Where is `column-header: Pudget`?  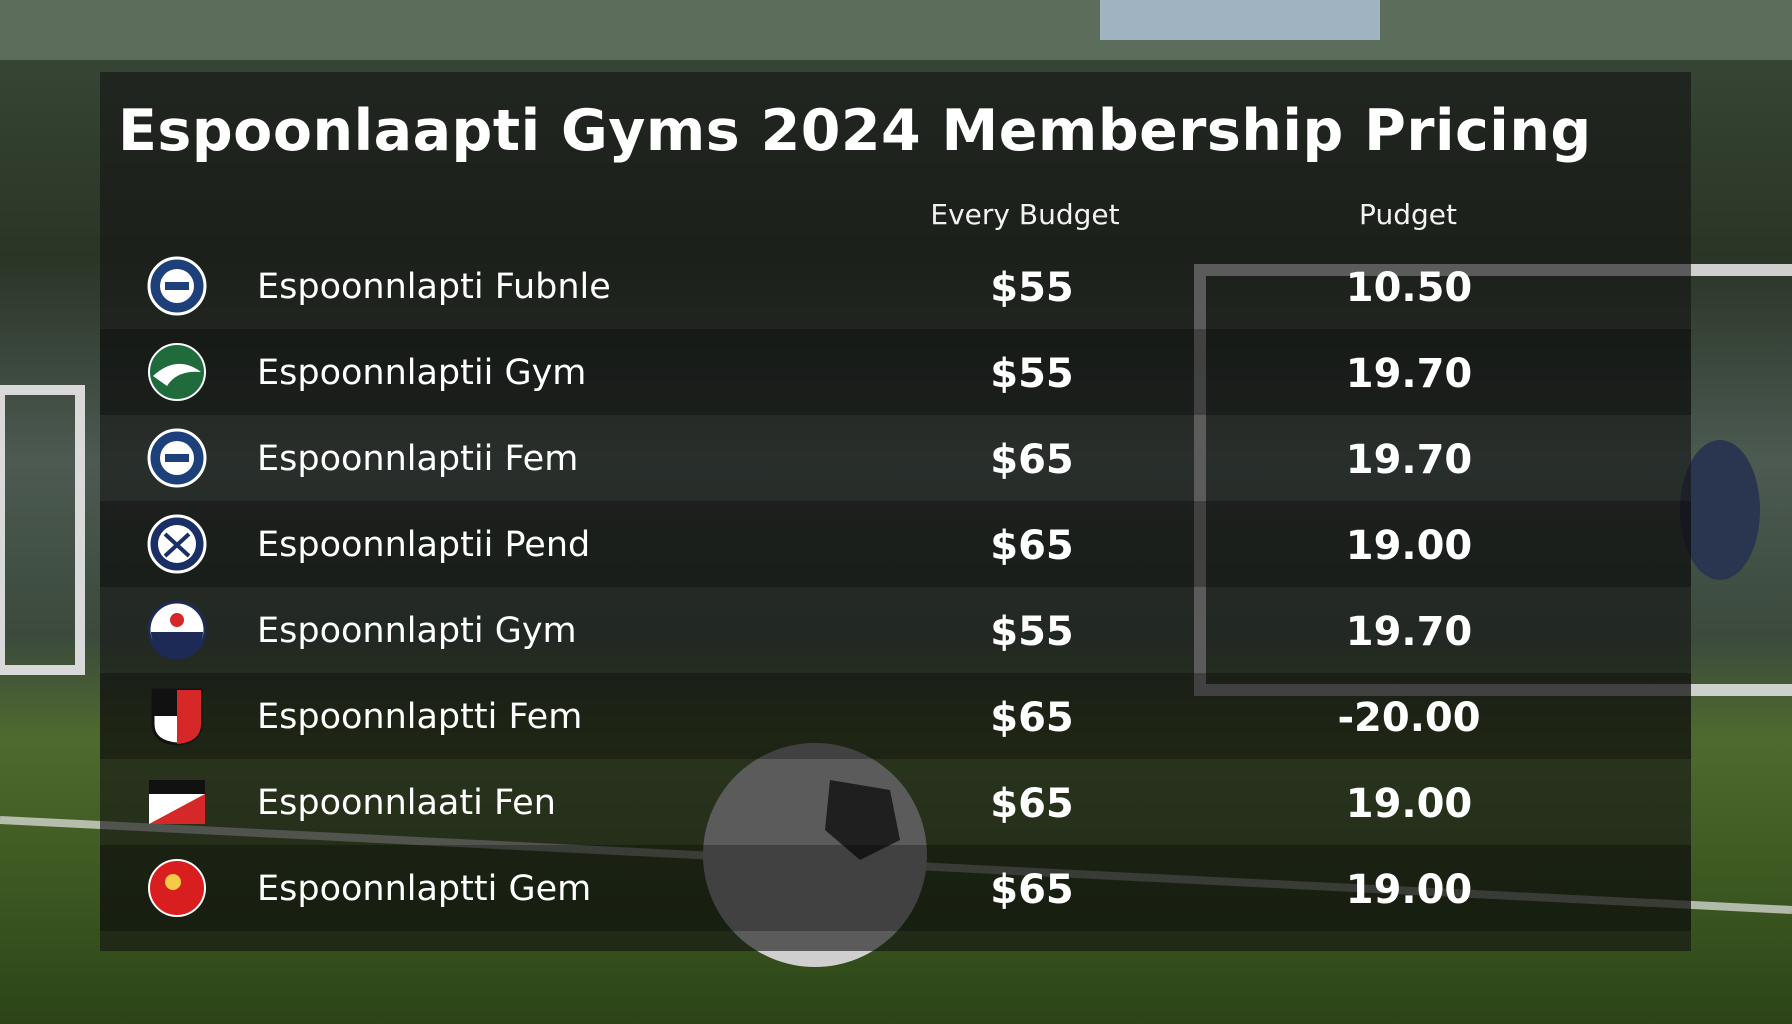
column-header: Pudget is located at coordinates (1408, 214).